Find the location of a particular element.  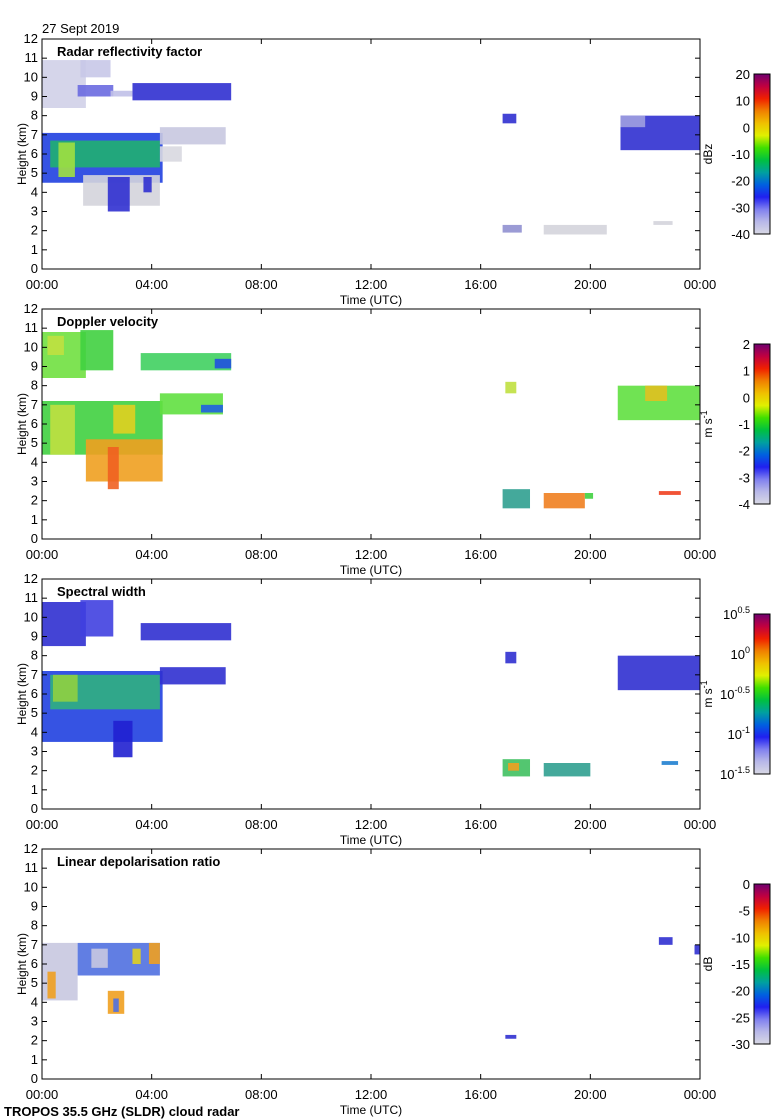

y-tick-label: 0 is located at coordinates (34, 1078).